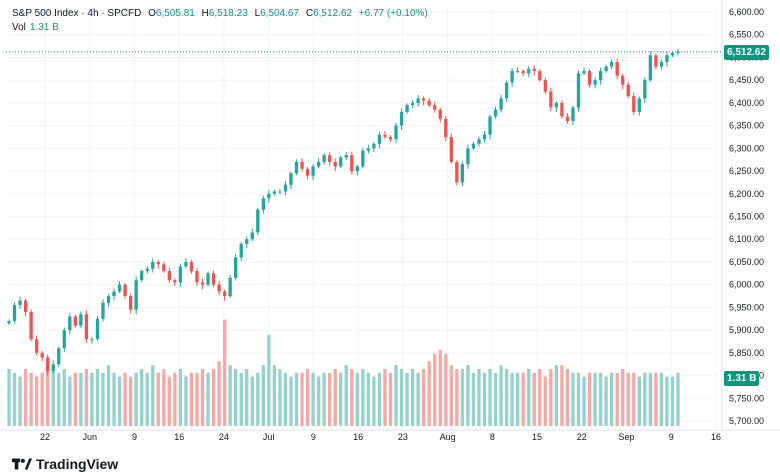  I want to click on volume-label: Vol, so click(19, 27).